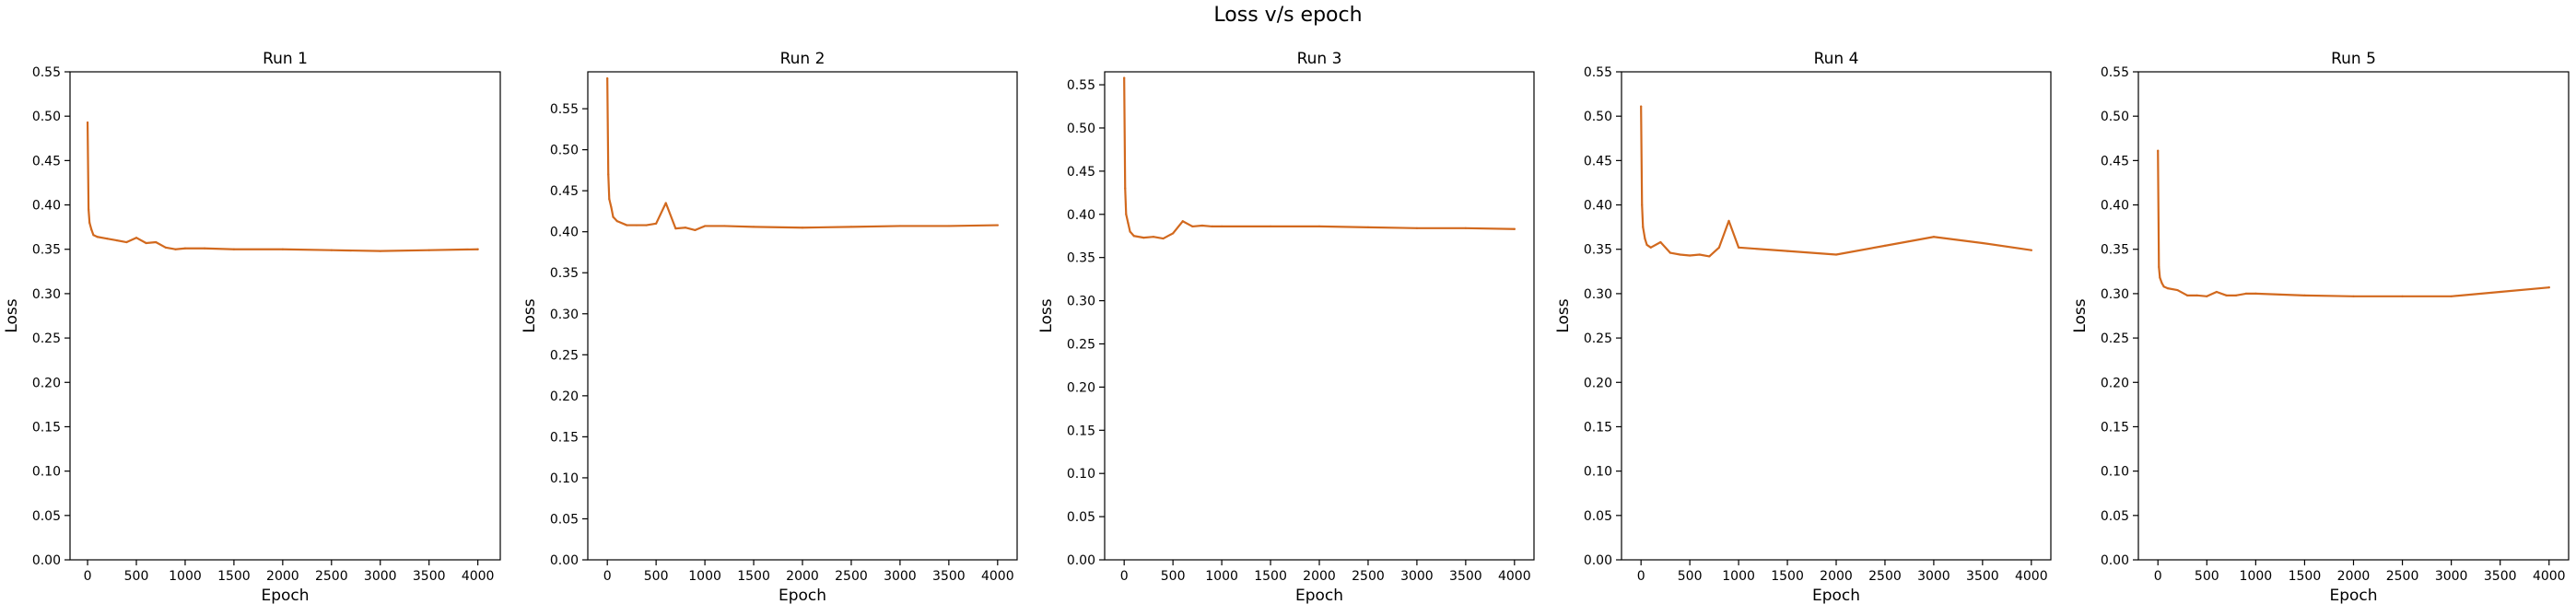 This screenshot has height=616, width=2576. What do you see at coordinates (564, 151) in the screenshot?
I see `y-tick-label: 0.50` at bounding box center [564, 151].